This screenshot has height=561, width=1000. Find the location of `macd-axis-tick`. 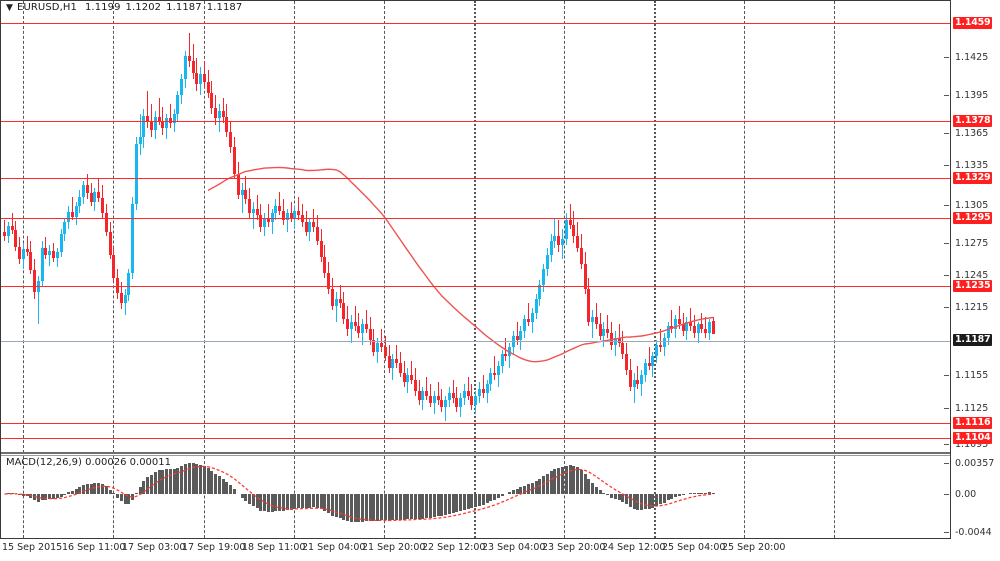

macd-axis-tick is located at coordinates (946, 463).